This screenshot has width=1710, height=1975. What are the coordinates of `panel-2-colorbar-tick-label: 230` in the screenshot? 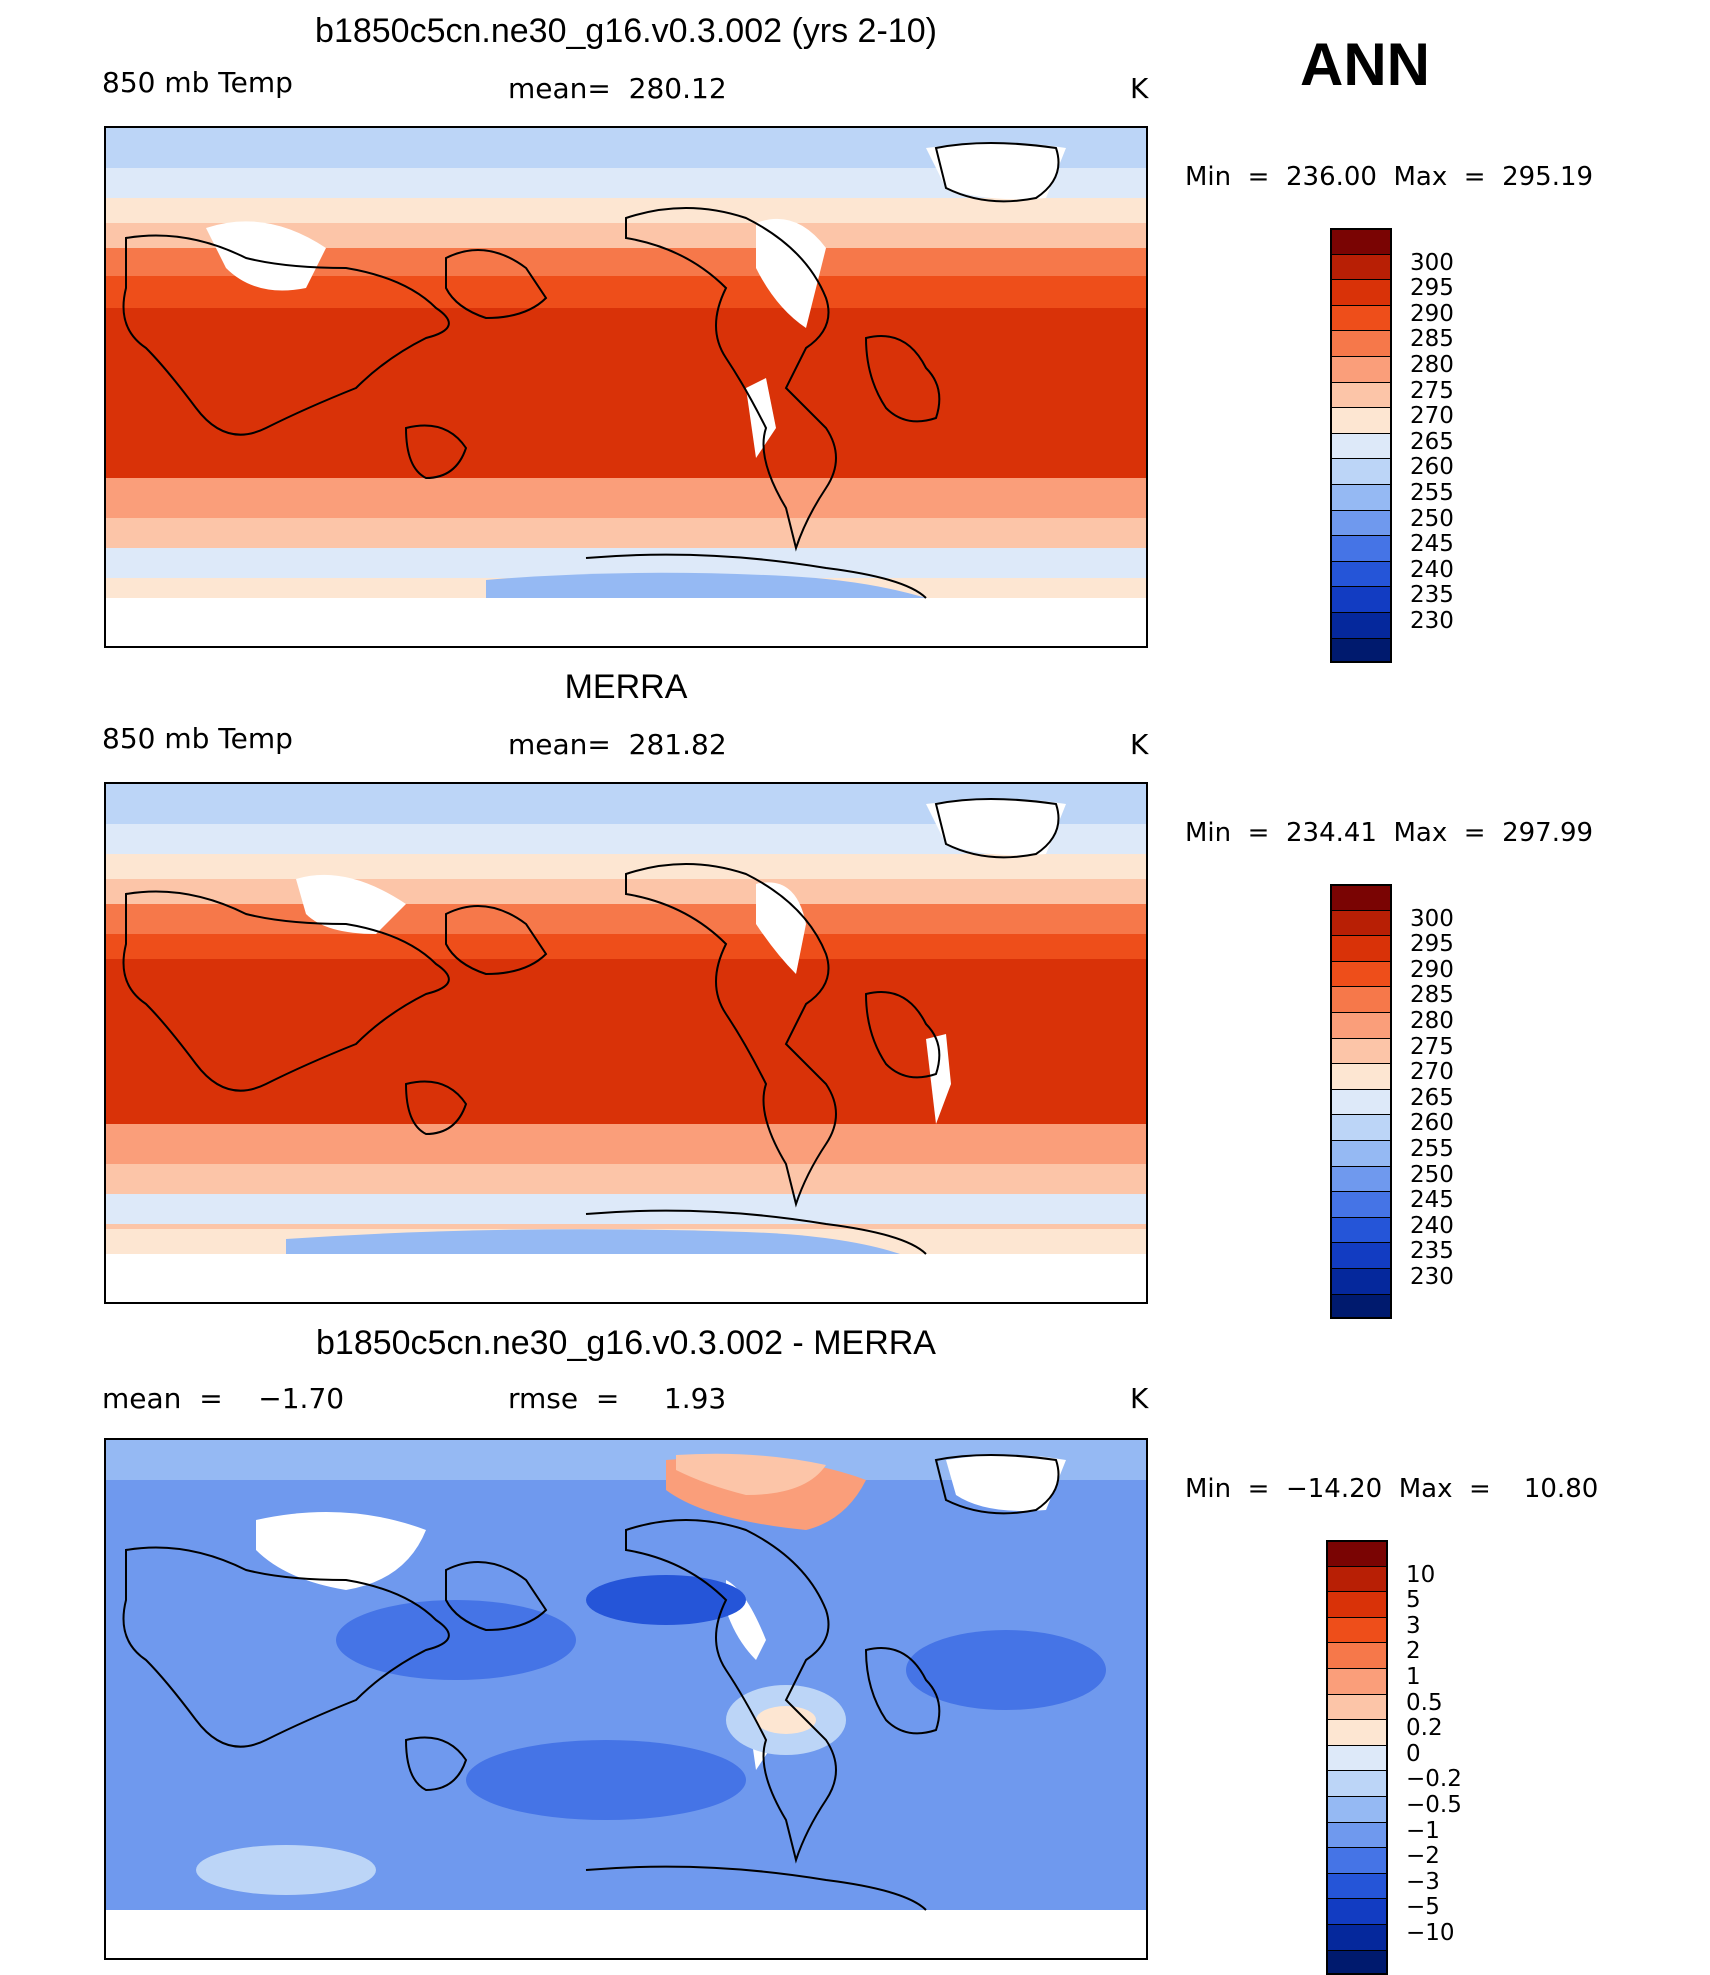 It's located at (1432, 1277).